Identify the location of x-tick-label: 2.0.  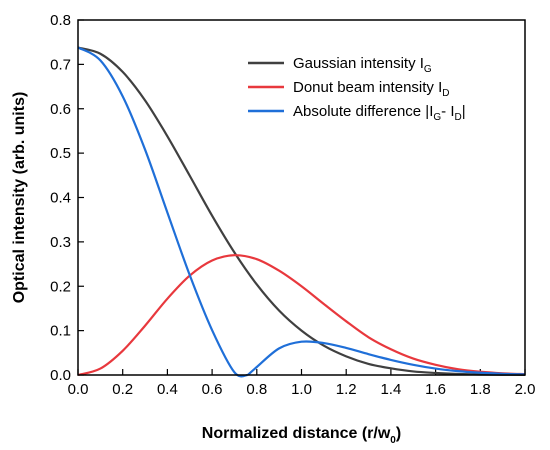
(525, 389).